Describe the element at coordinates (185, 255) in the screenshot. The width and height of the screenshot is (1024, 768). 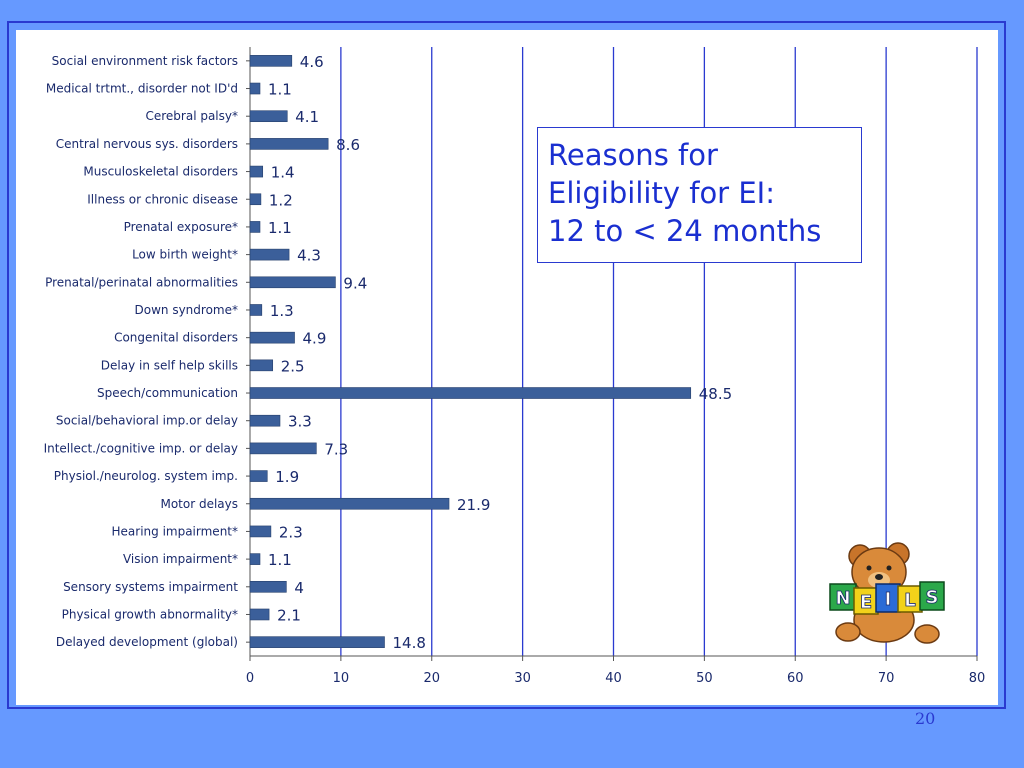
I see `category-label-cat-7: Low birth weight*` at that location.